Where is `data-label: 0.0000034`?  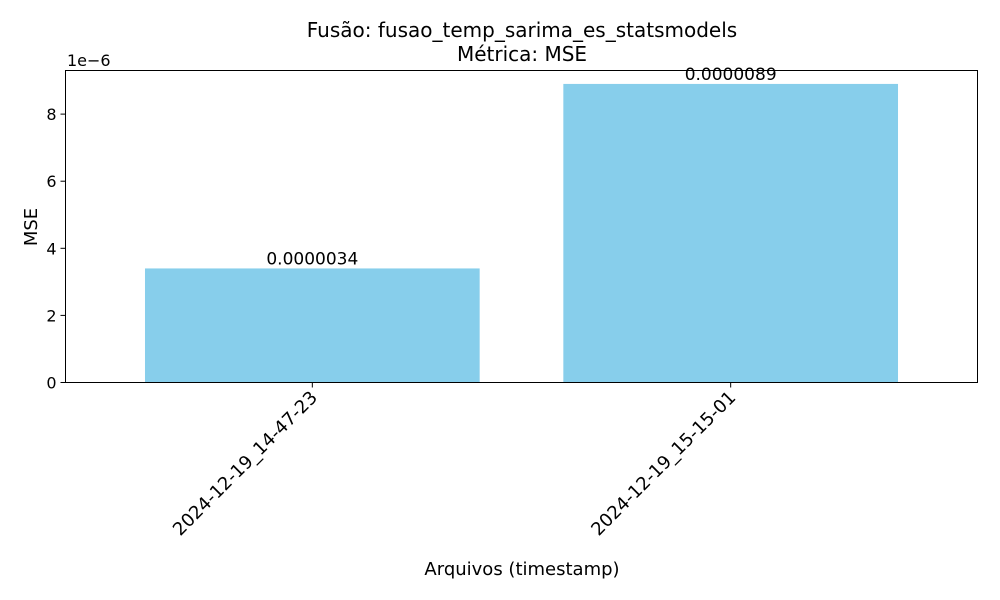
data-label: 0.0000034 is located at coordinates (312, 259).